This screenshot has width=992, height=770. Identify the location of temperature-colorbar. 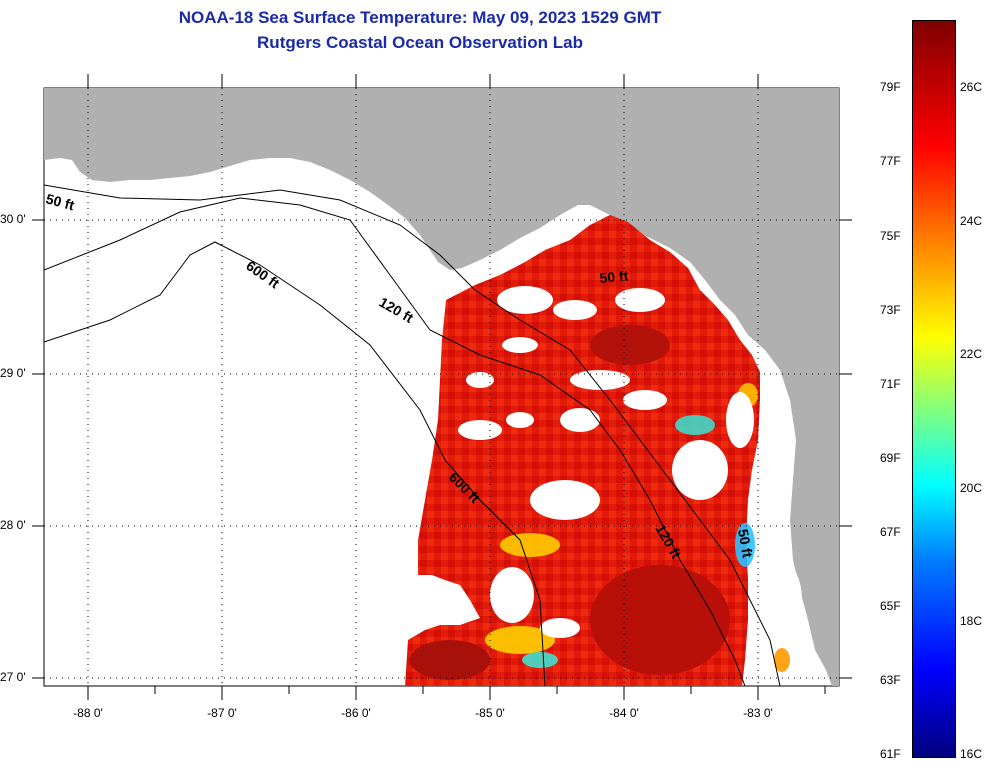
(934, 389).